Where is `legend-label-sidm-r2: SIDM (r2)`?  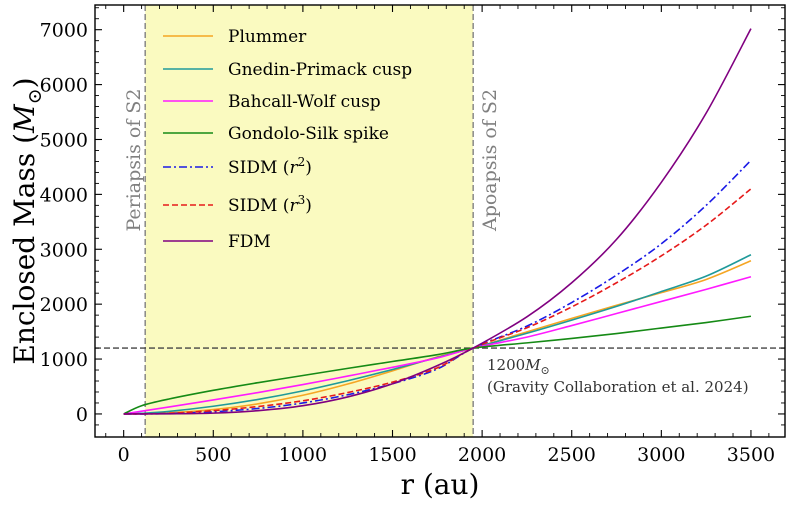 legend-label-sidm-r2: SIDM (r2) is located at coordinates (270, 166).